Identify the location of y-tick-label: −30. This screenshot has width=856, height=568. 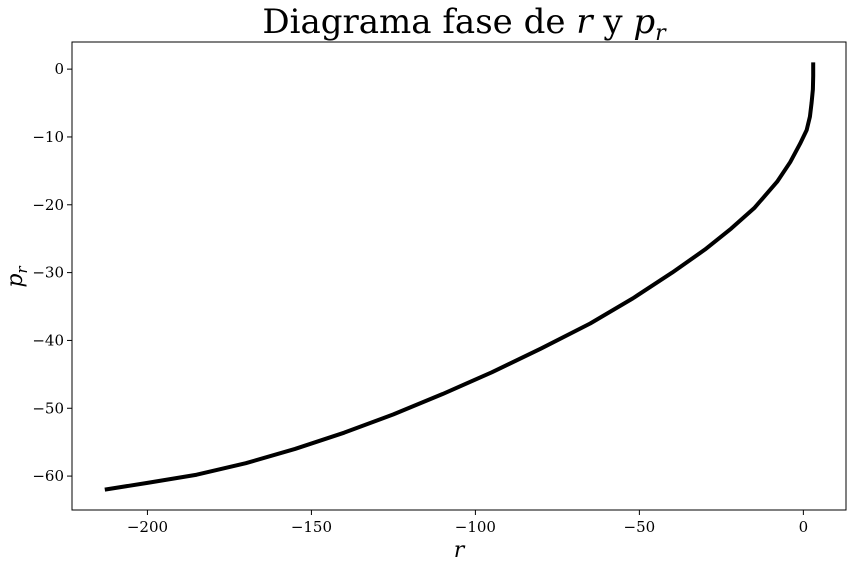
(48, 273).